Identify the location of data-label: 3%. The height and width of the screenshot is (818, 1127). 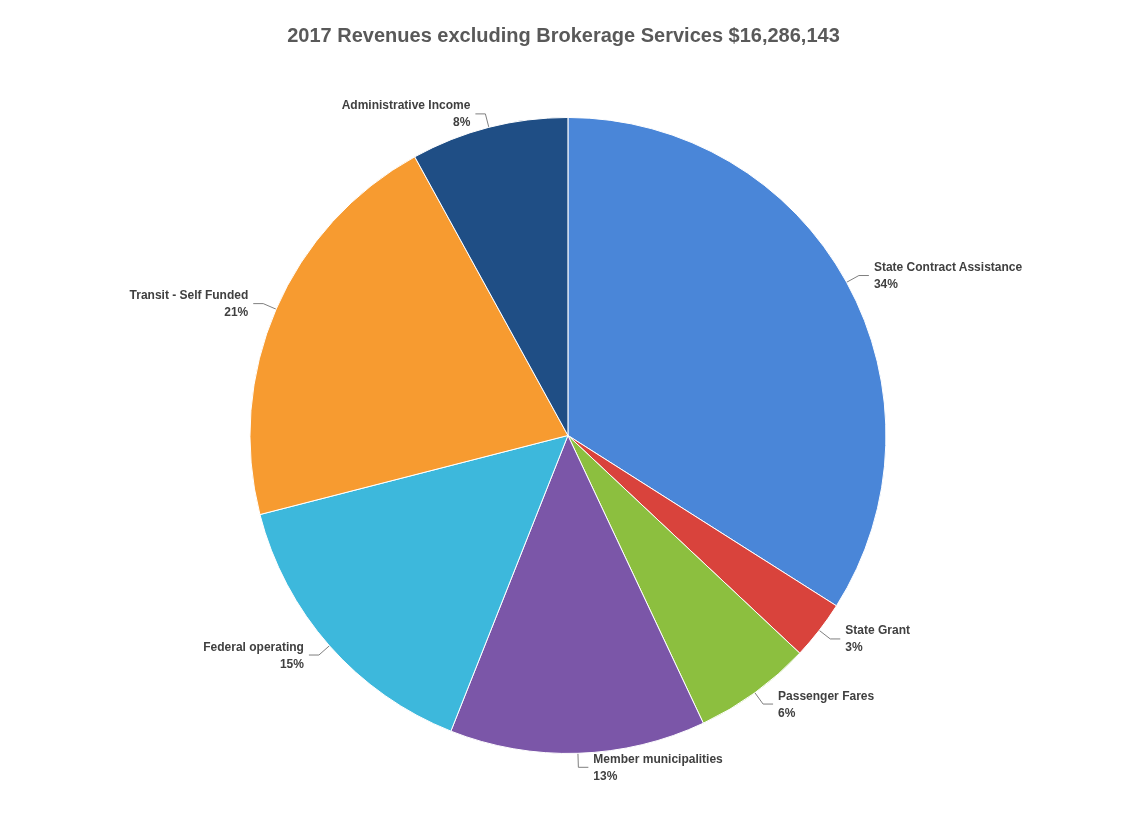
(854, 647).